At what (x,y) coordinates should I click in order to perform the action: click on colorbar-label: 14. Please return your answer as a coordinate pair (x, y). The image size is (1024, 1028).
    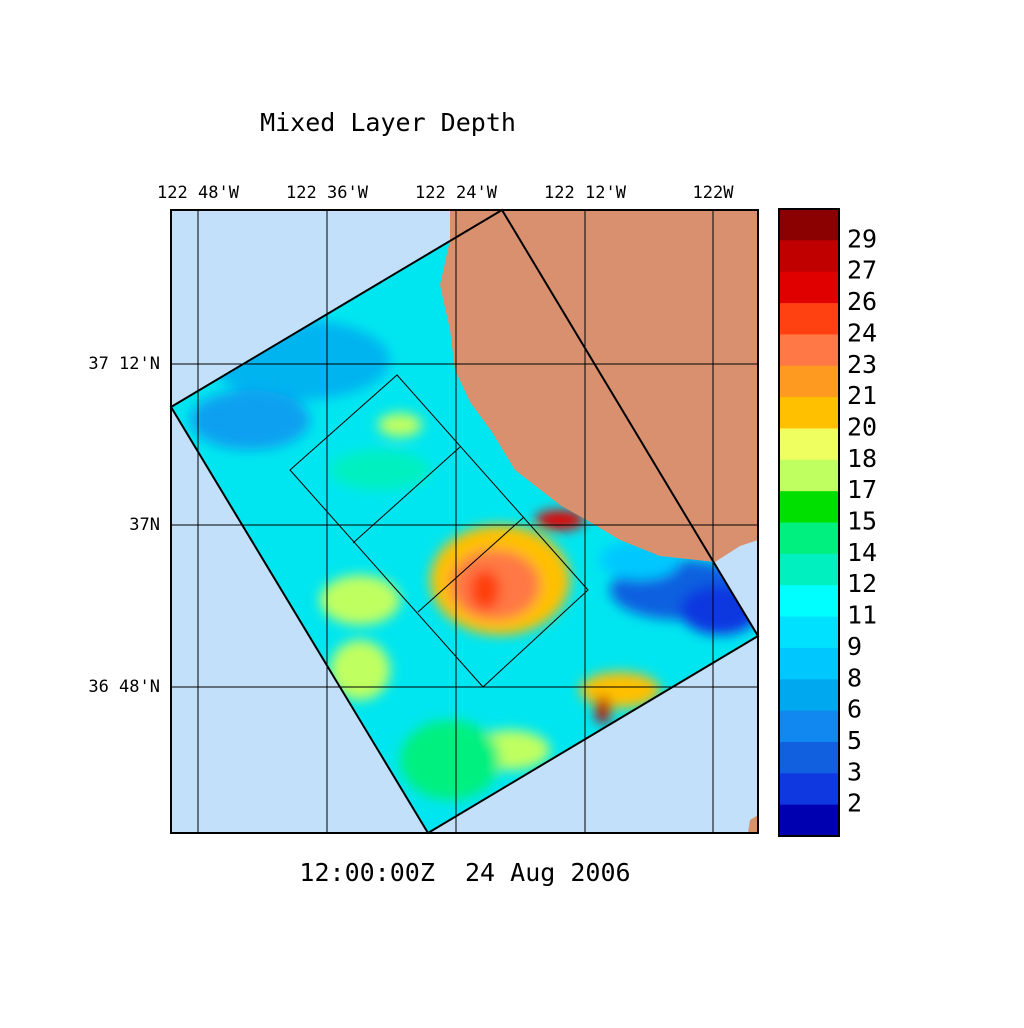
    Looking at the image, I should click on (862, 552).